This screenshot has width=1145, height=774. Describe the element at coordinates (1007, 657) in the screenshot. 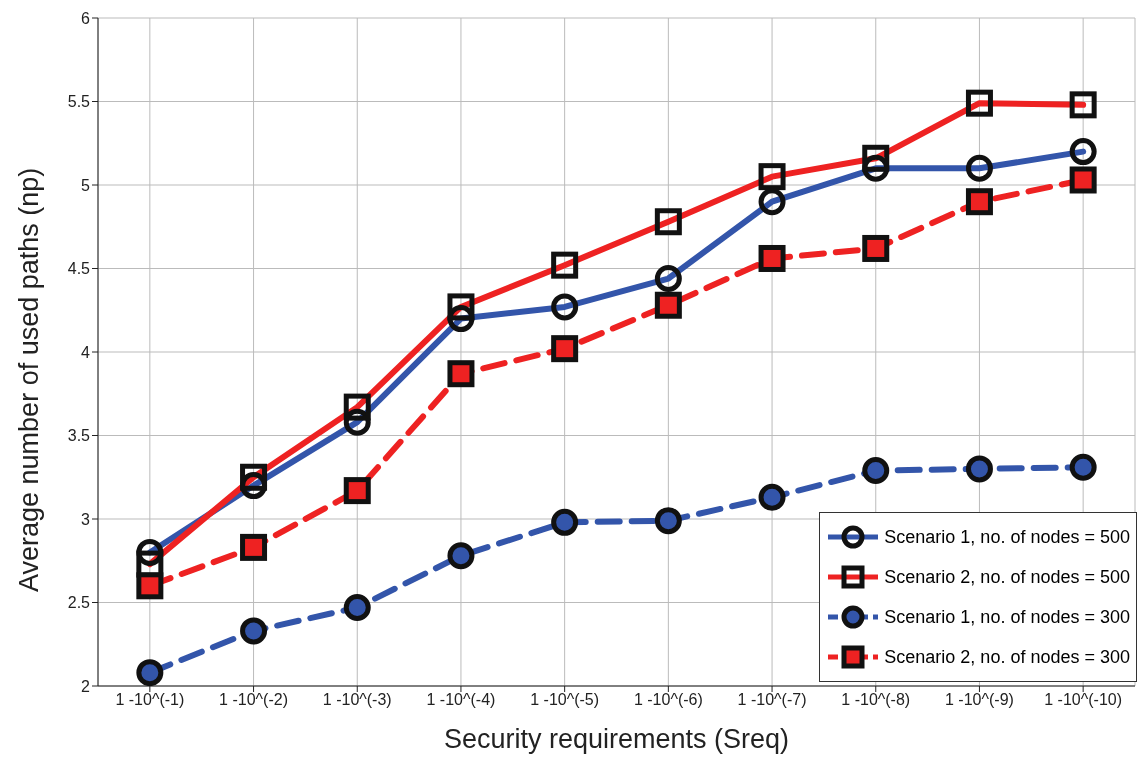

I see `legend-label: Scenario 2, no. of nodes = 300` at that location.